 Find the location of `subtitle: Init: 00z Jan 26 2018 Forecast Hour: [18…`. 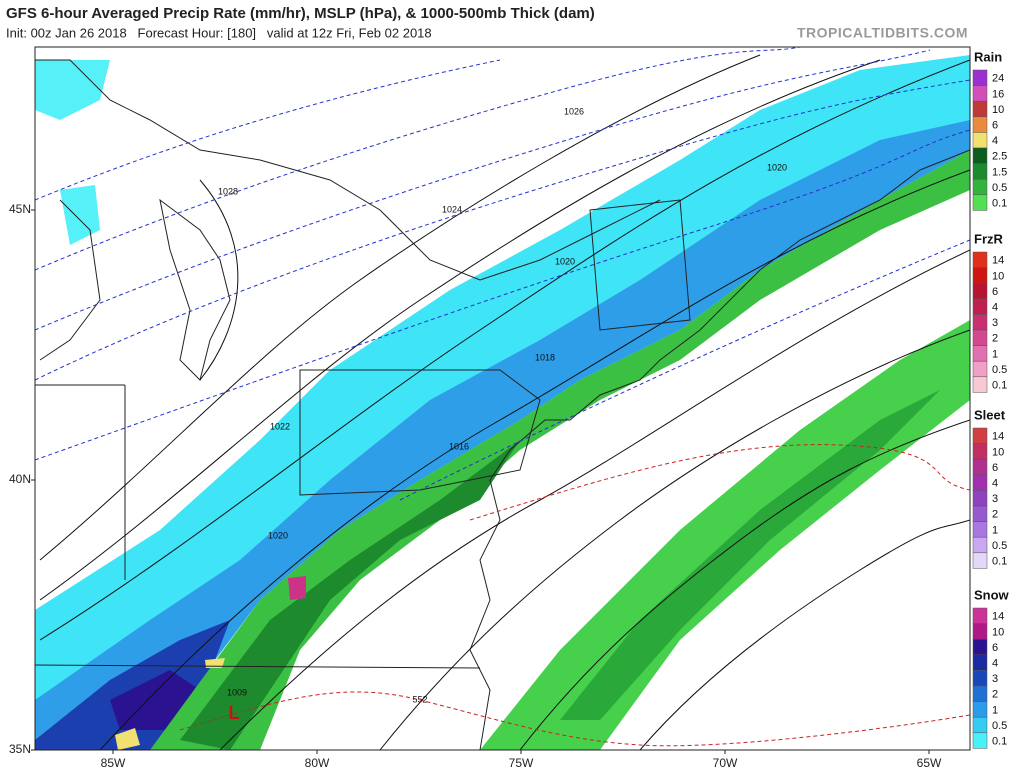

subtitle: Init: 00z Jan 26 2018 Forecast Hour: [18… is located at coordinates (219, 32).